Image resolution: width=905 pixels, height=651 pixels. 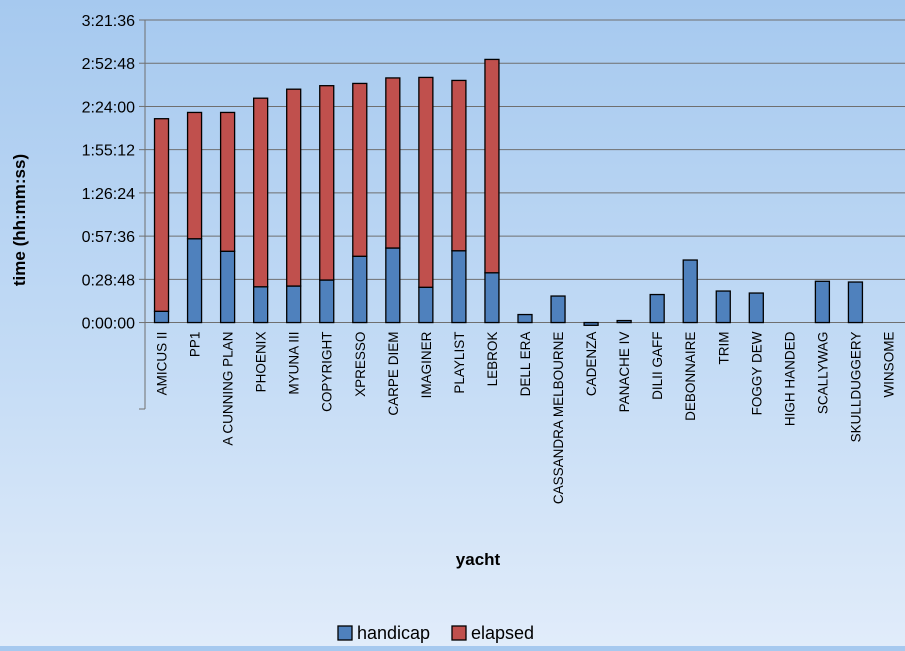 I want to click on axes, so click(x=142, y=214).